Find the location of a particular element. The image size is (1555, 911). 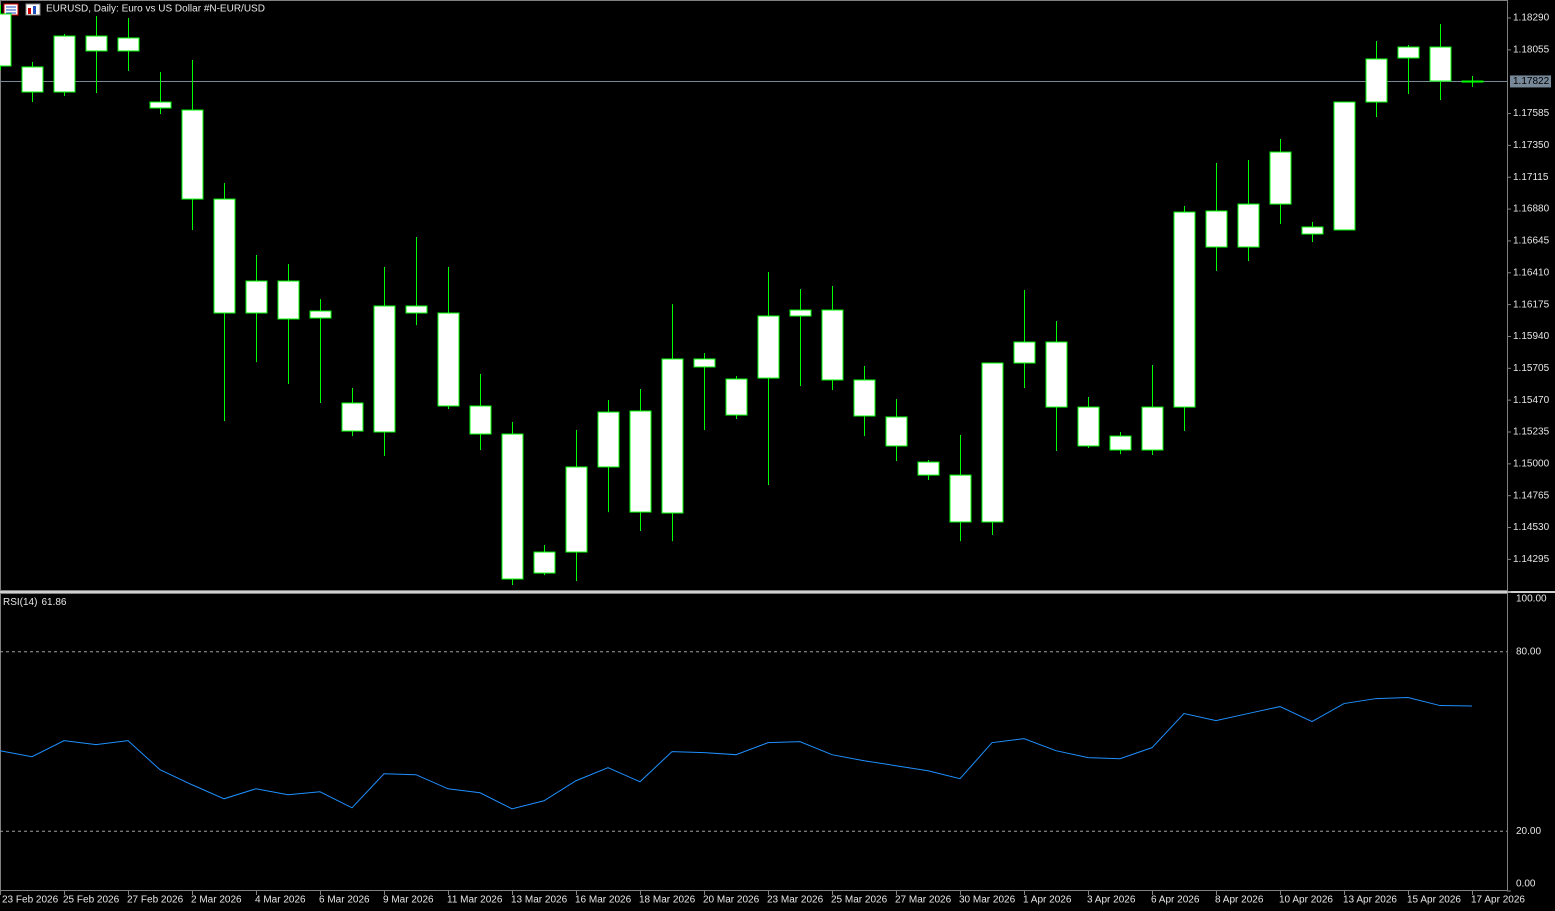

x-tick-label: 9 Mar 2026 is located at coordinates (408, 900).